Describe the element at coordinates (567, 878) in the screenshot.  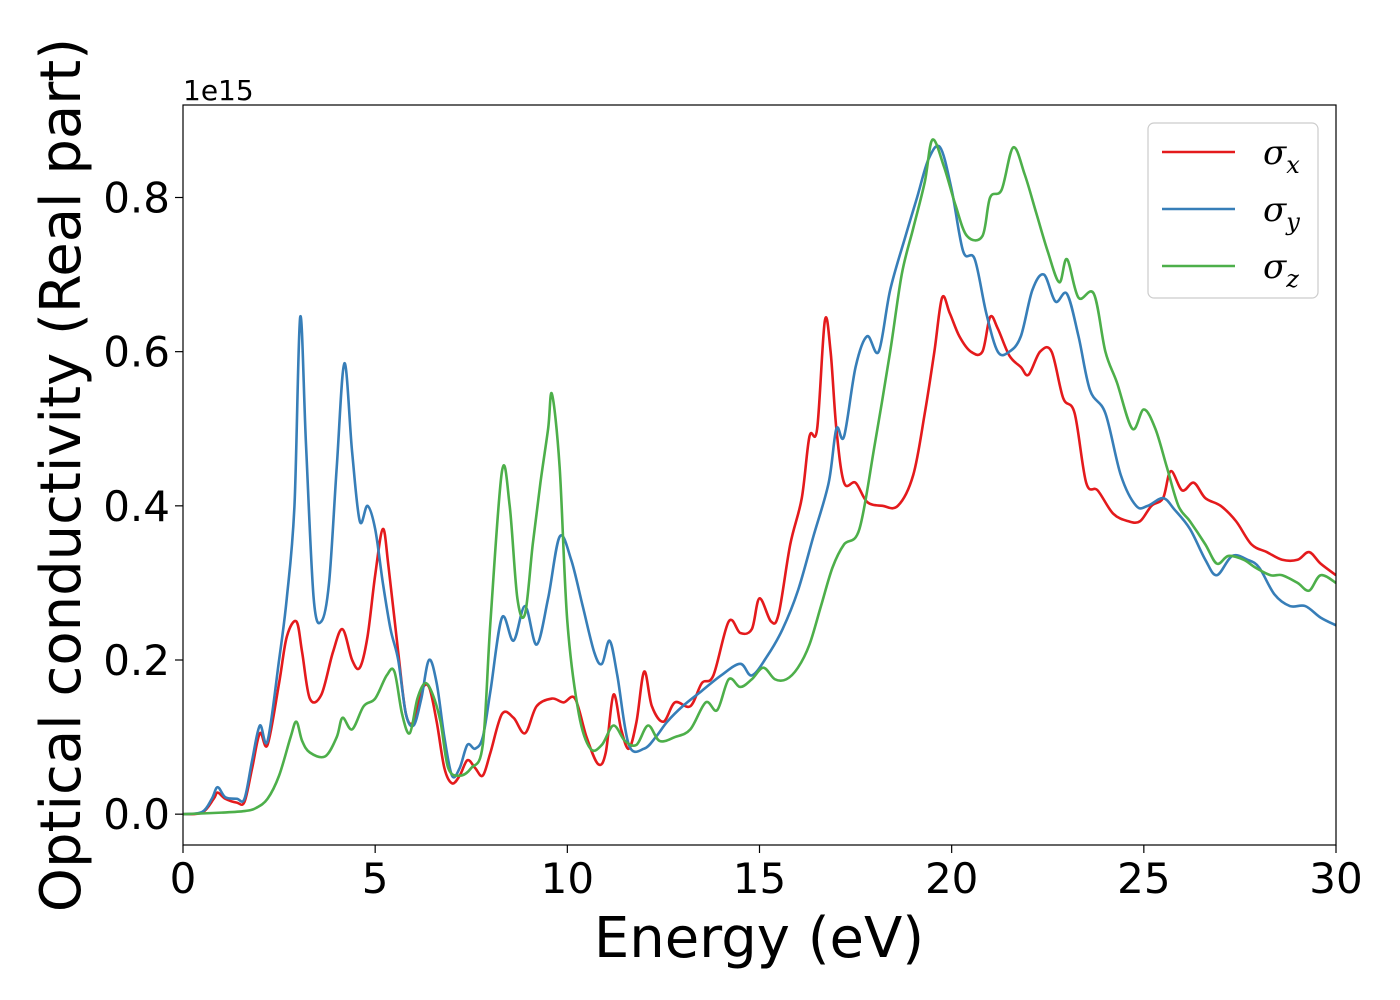
I see `x-tick-label: 10` at that location.